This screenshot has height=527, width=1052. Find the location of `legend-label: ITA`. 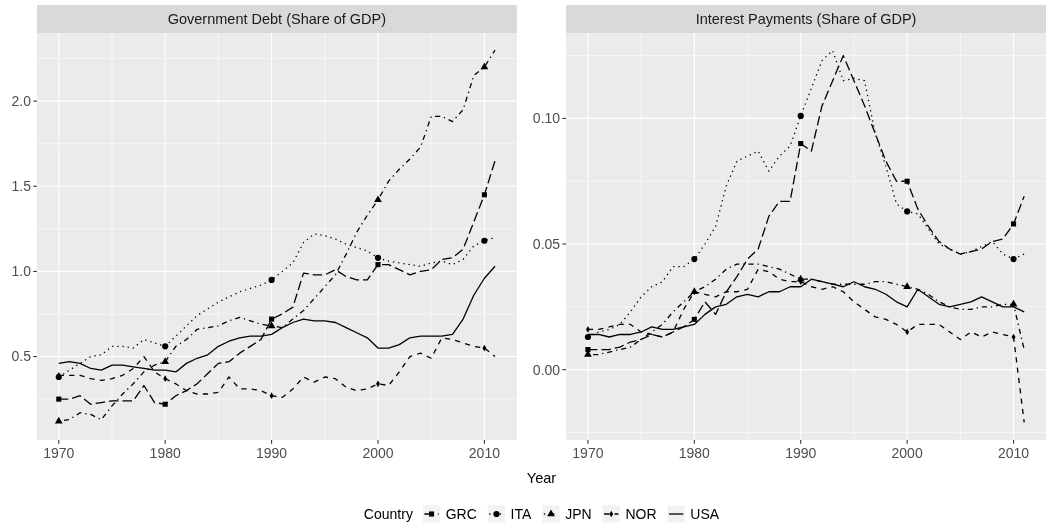

legend-label: ITA is located at coordinates (521, 513).